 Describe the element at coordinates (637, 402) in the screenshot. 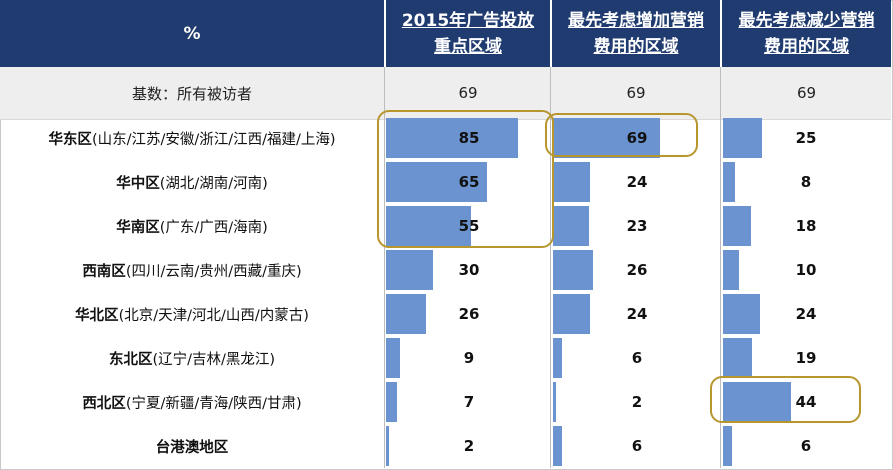

I see `value-label-increase: 2` at that location.